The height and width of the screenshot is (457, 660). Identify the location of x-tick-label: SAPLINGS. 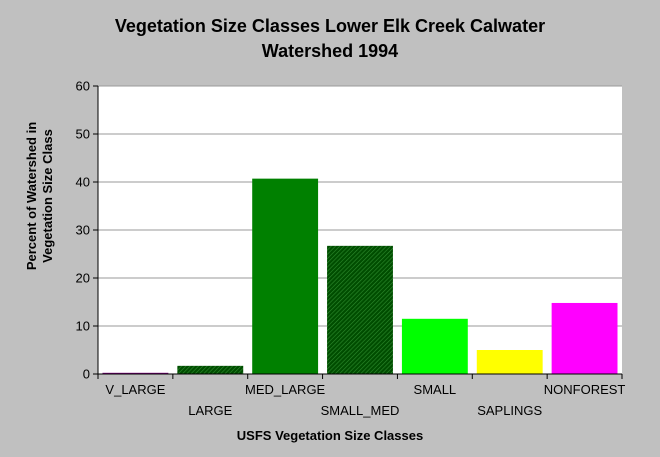
(509, 410).